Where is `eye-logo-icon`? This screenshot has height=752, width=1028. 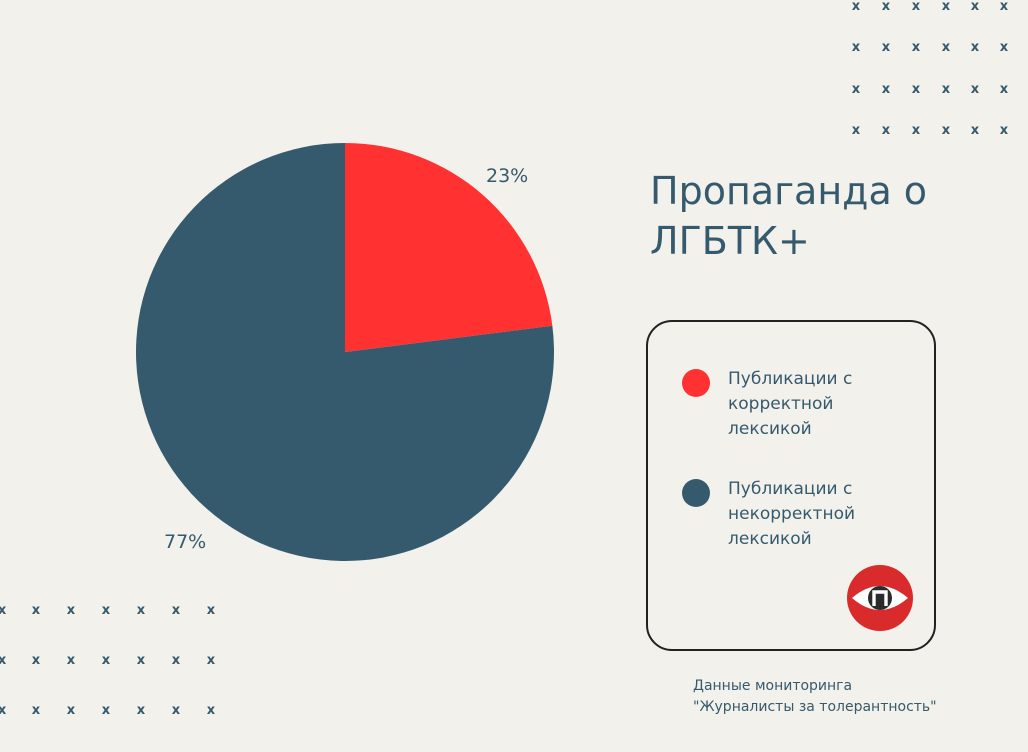
eye-logo-icon is located at coordinates (880, 598).